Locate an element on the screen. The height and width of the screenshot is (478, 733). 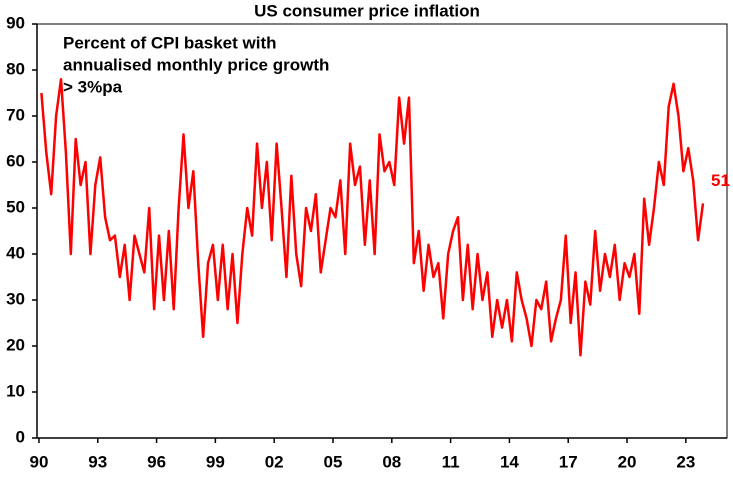
x-tick-label: 96 is located at coordinates (156, 461).